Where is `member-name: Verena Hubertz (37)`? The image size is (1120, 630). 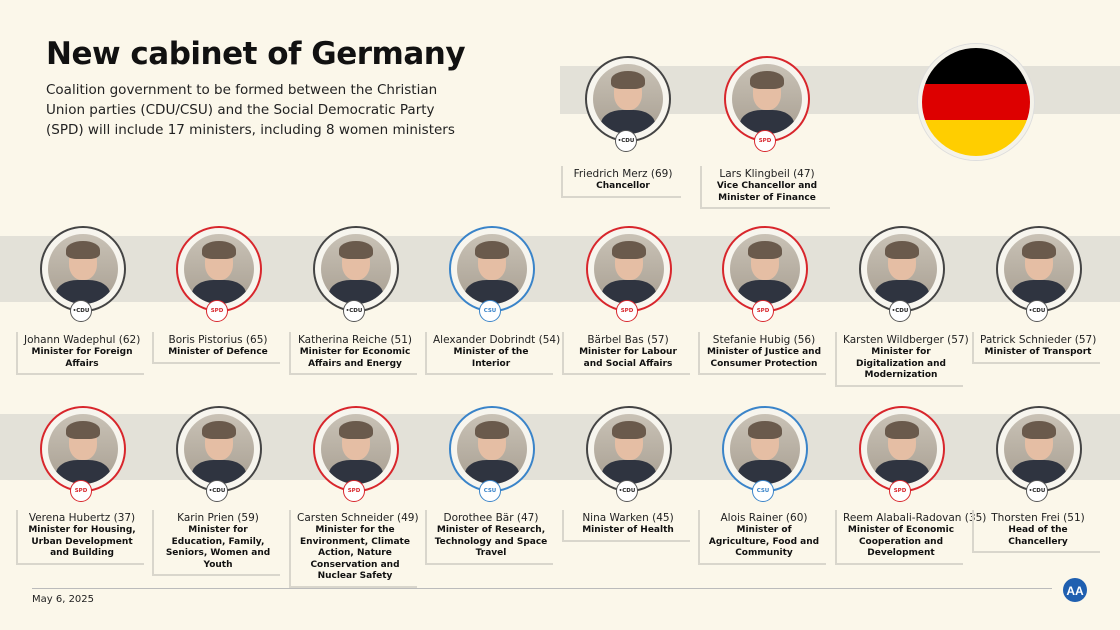
member-name: Verena Hubertz (37) is located at coordinates (82, 518).